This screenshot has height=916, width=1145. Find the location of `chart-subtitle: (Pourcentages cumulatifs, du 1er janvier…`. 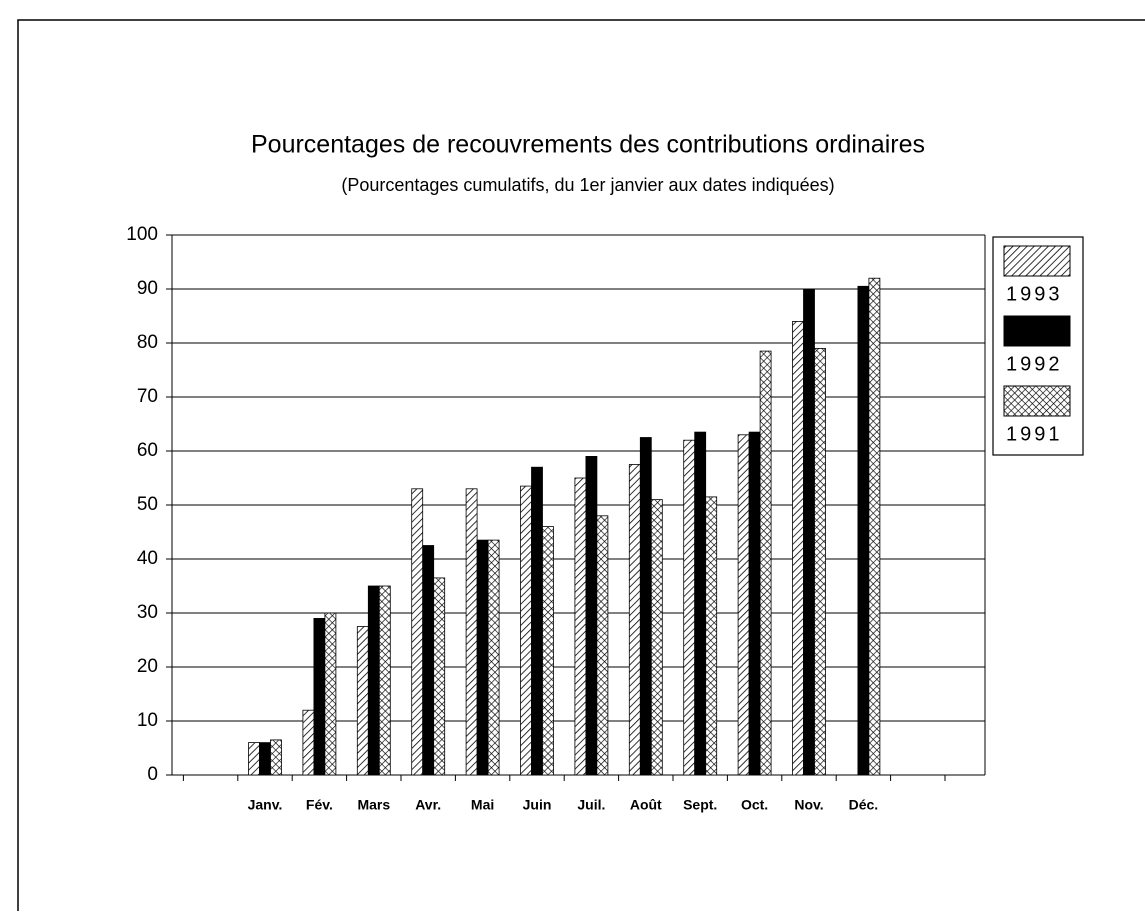

chart-subtitle: (Pourcentages cumulatifs, du 1er janvier… is located at coordinates (587, 185).